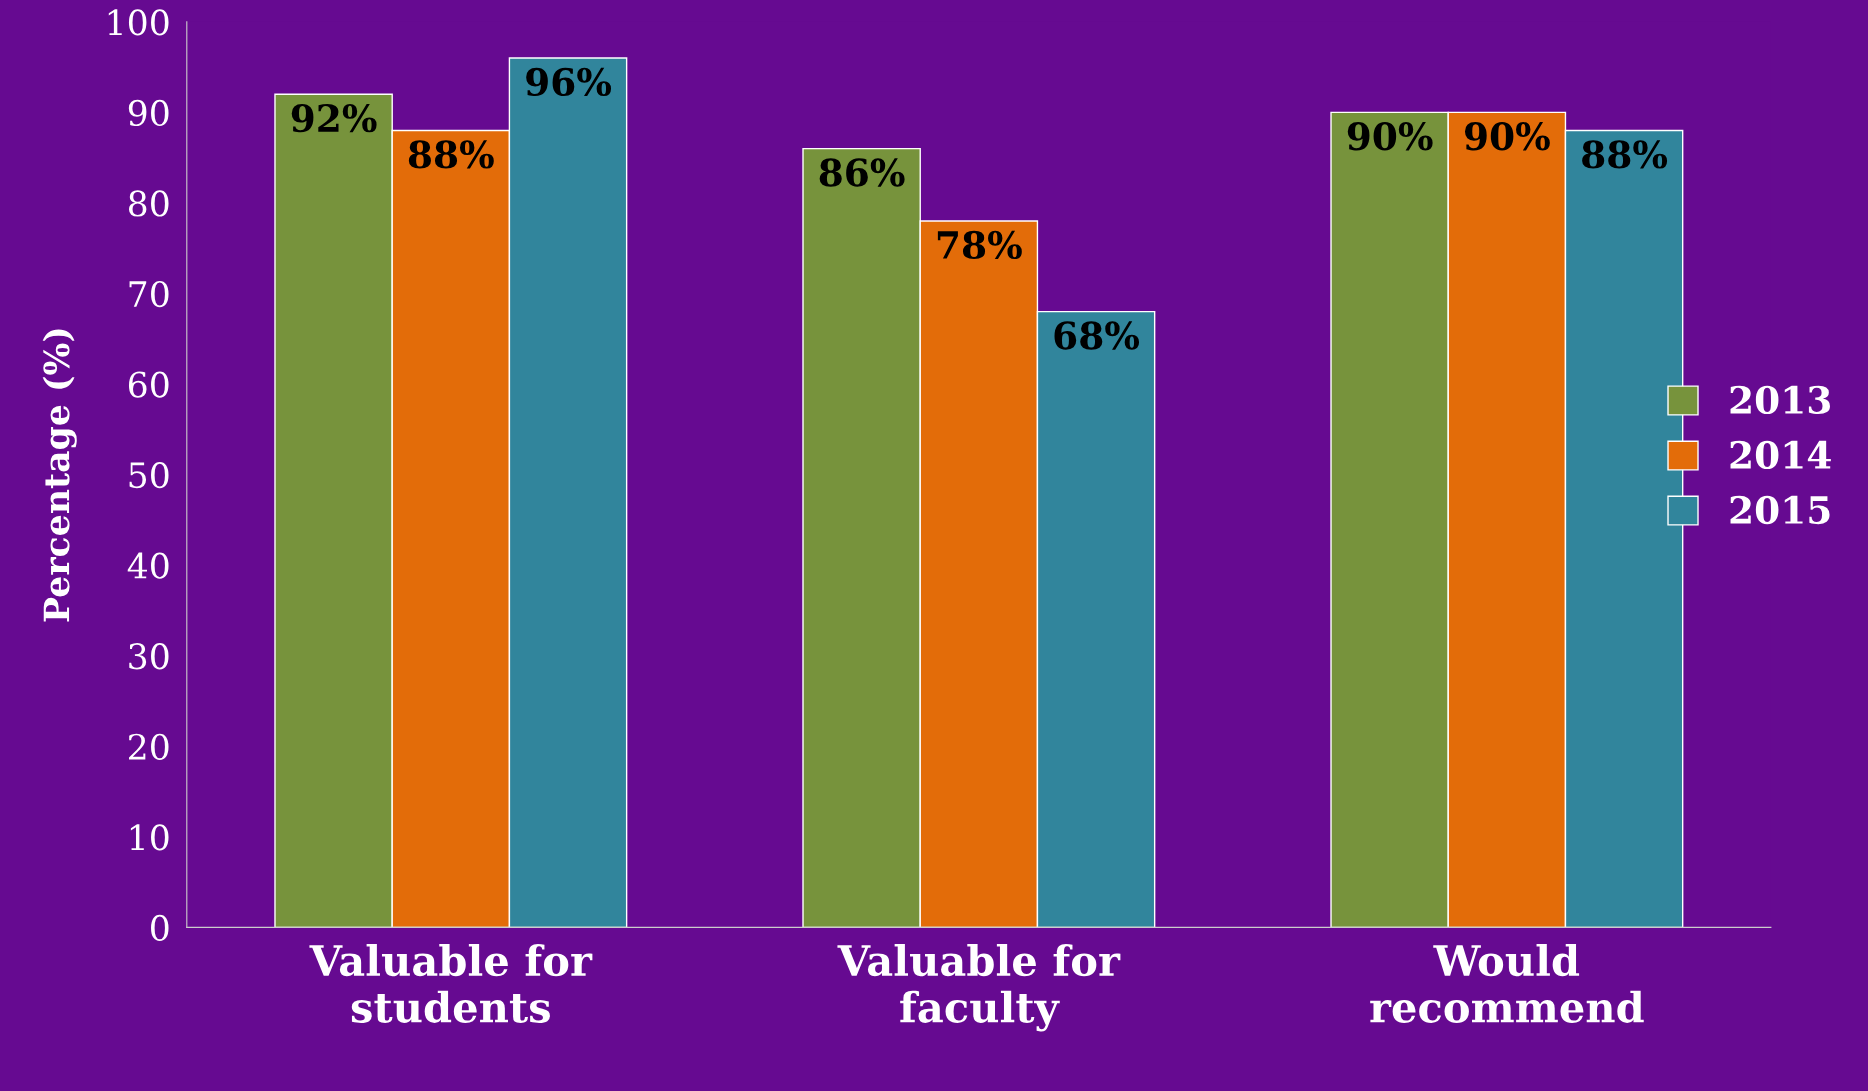 The image size is (1868, 1091). I want to click on y-tick-label: 90, so click(148, 113).